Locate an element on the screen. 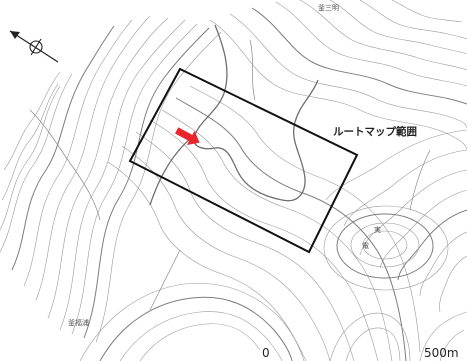 The height and width of the screenshot is (361, 467). scale-start-label: 0 is located at coordinates (266, 353).